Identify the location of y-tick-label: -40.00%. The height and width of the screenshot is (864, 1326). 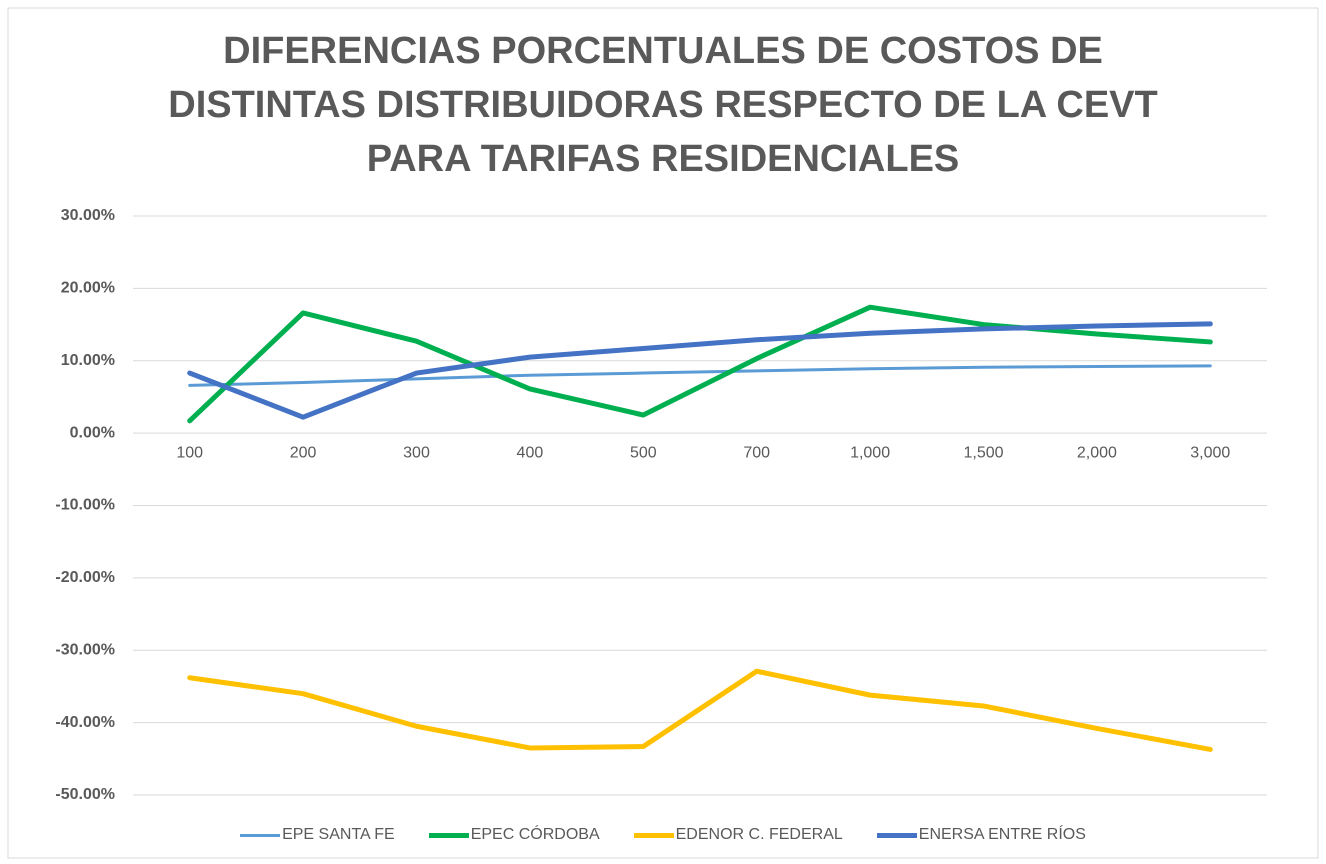
(85, 722).